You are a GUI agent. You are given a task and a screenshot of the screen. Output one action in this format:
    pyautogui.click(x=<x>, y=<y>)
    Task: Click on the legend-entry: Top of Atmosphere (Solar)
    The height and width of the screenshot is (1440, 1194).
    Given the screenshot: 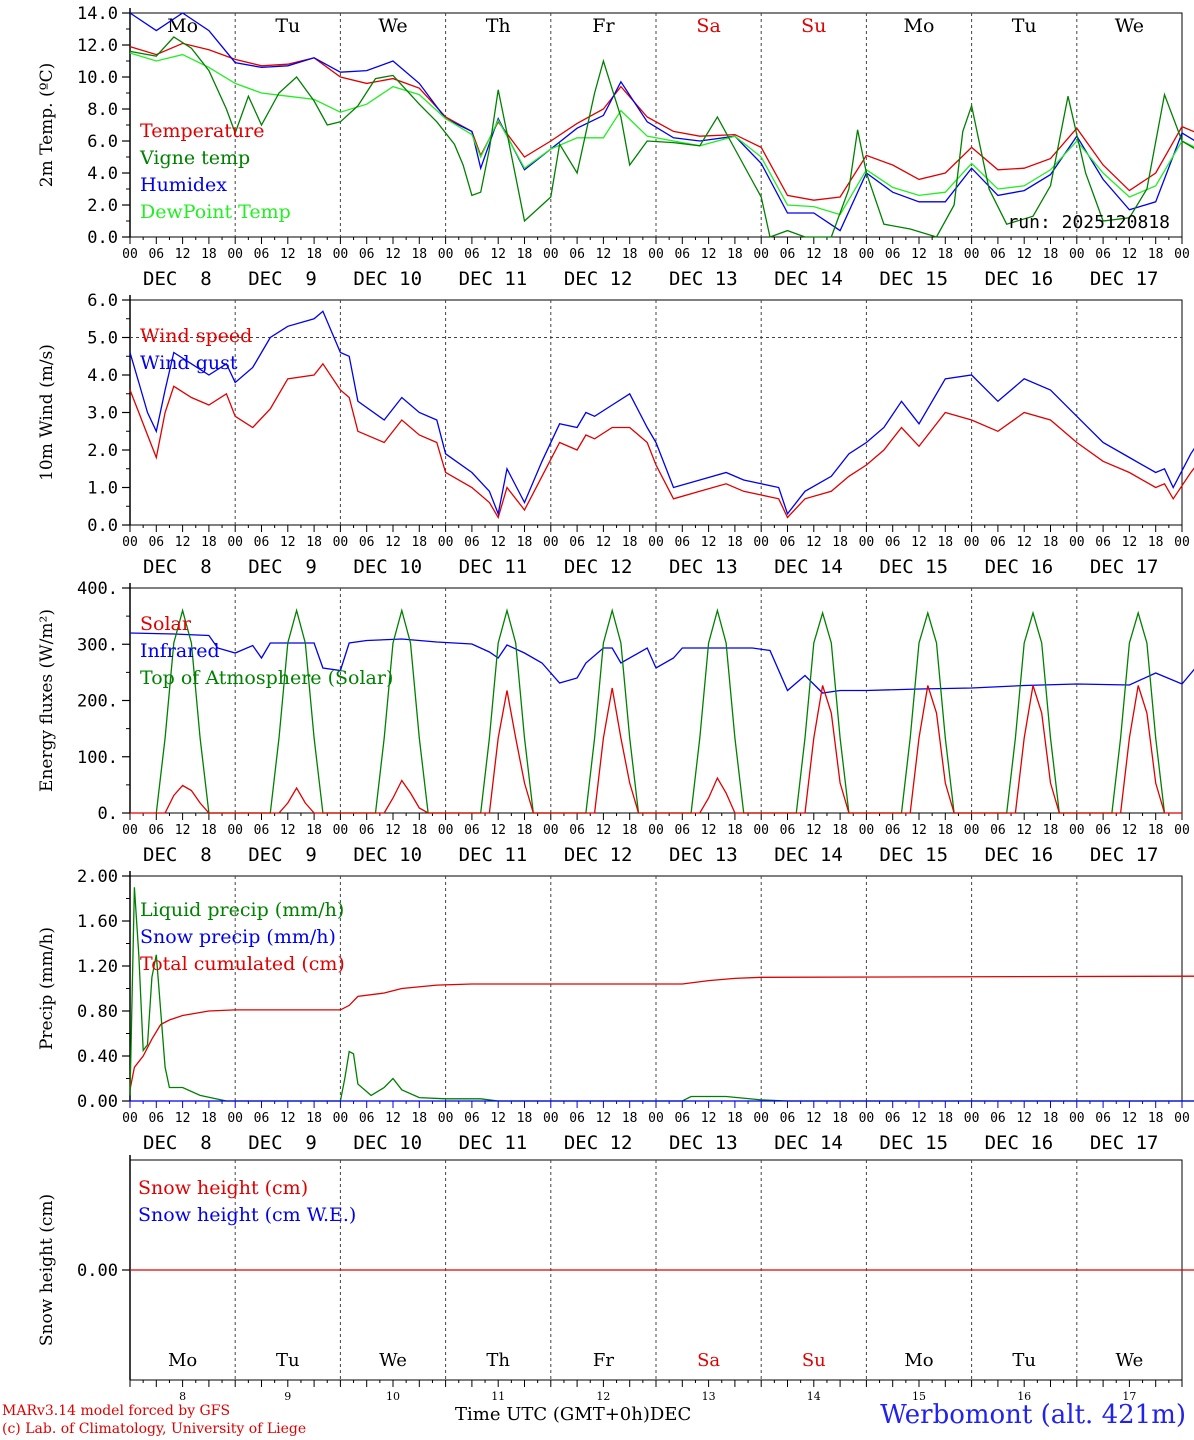 What is the action you would take?
    pyautogui.click(x=266, y=678)
    